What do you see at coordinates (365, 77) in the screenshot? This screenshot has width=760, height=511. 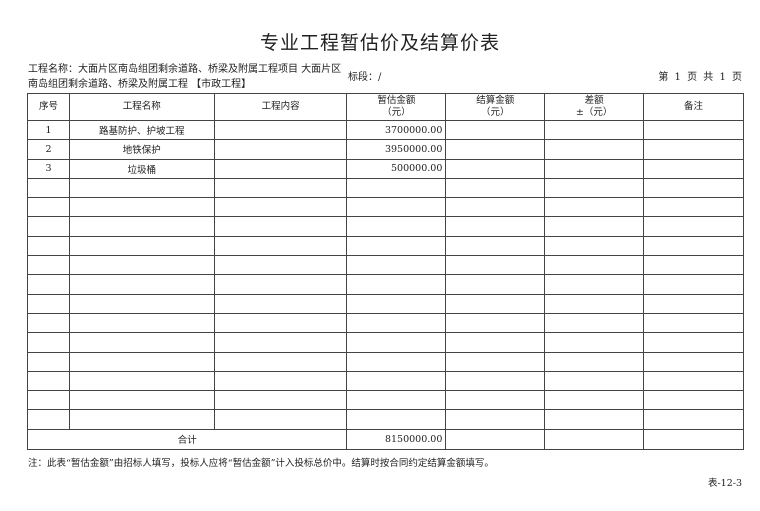 I see `section-label: 标段：/` at bounding box center [365, 77].